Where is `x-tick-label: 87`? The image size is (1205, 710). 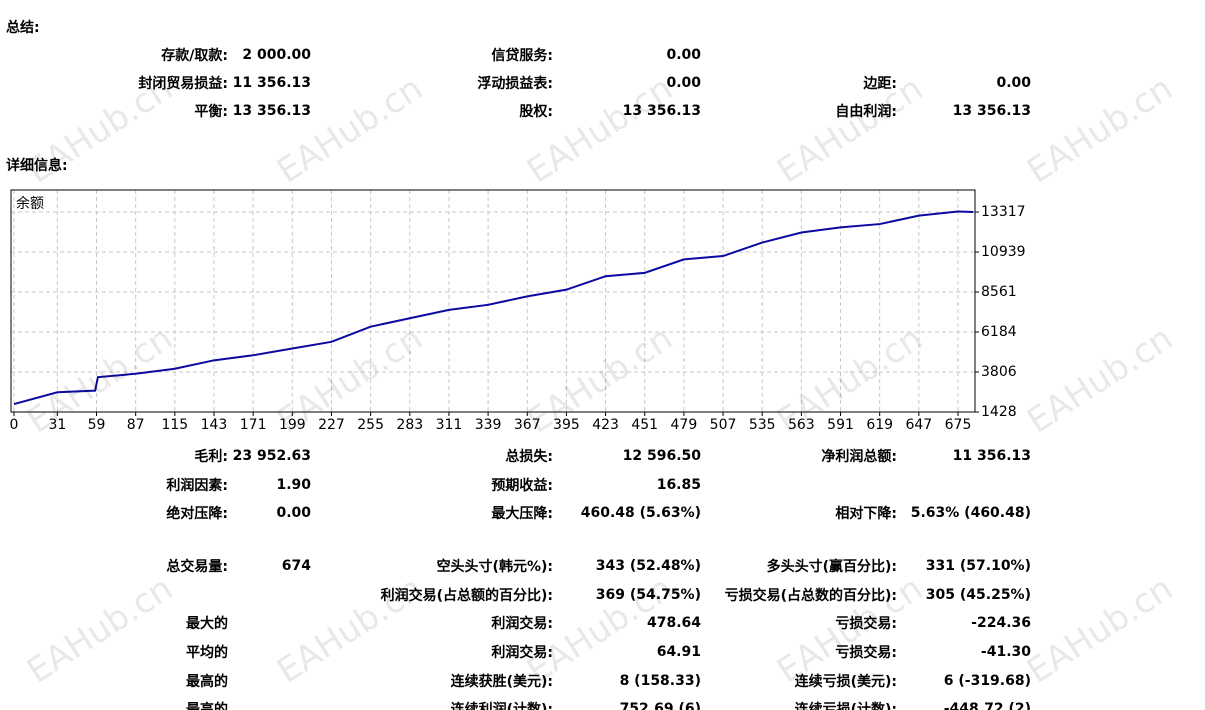
x-tick-label: 87 is located at coordinates (136, 425).